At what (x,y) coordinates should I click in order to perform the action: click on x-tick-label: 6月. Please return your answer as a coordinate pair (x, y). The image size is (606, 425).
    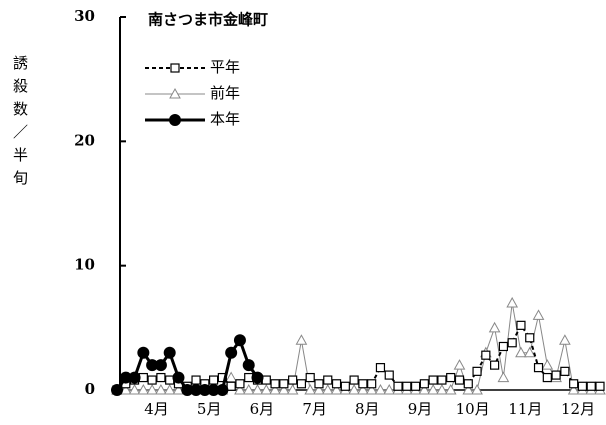
    Looking at the image, I should click on (262, 409).